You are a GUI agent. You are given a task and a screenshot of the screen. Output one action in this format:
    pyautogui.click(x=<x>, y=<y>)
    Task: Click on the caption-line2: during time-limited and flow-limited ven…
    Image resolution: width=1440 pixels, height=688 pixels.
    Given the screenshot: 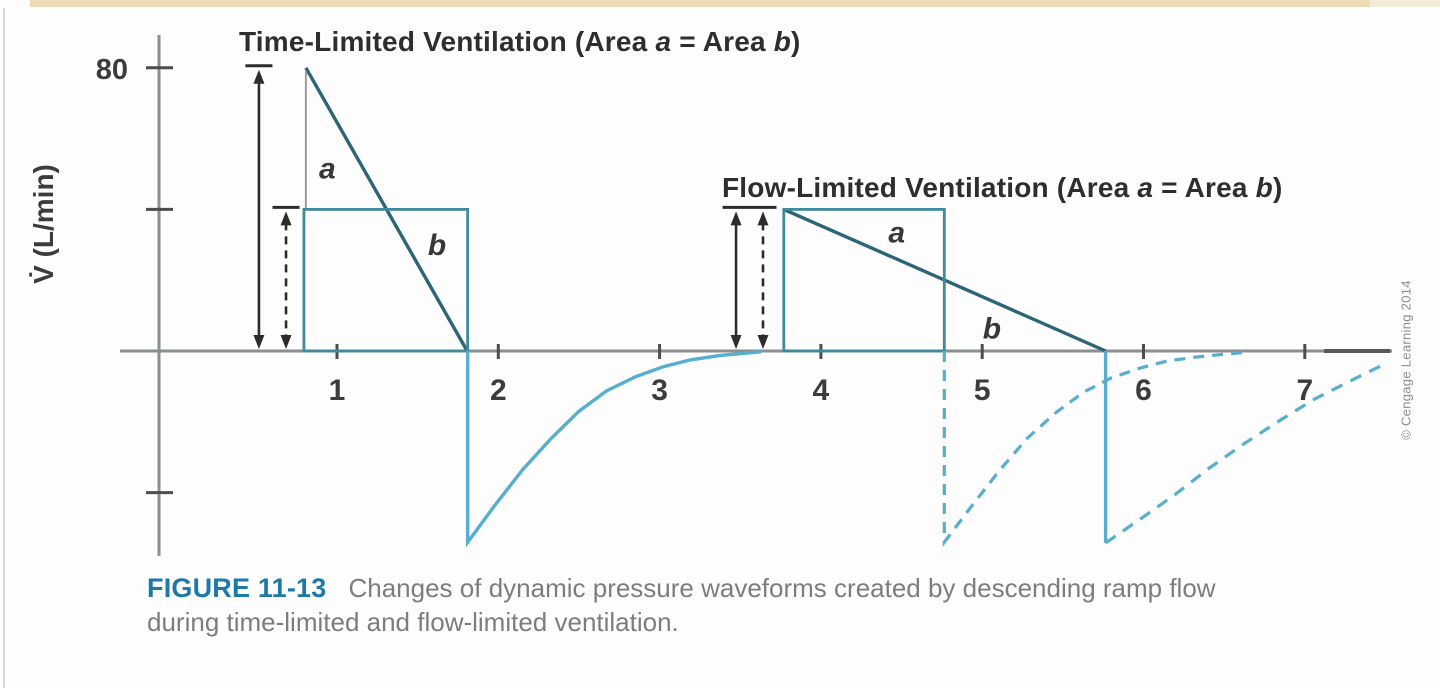 What is the action you would take?
    pyautogui.click(x=413, y=622)
    